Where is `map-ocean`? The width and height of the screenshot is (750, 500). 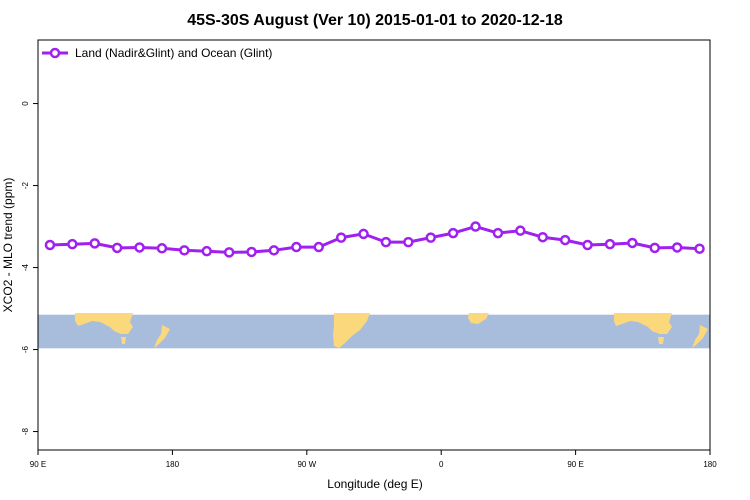 map-ocean is located at coordinates (374, 331).